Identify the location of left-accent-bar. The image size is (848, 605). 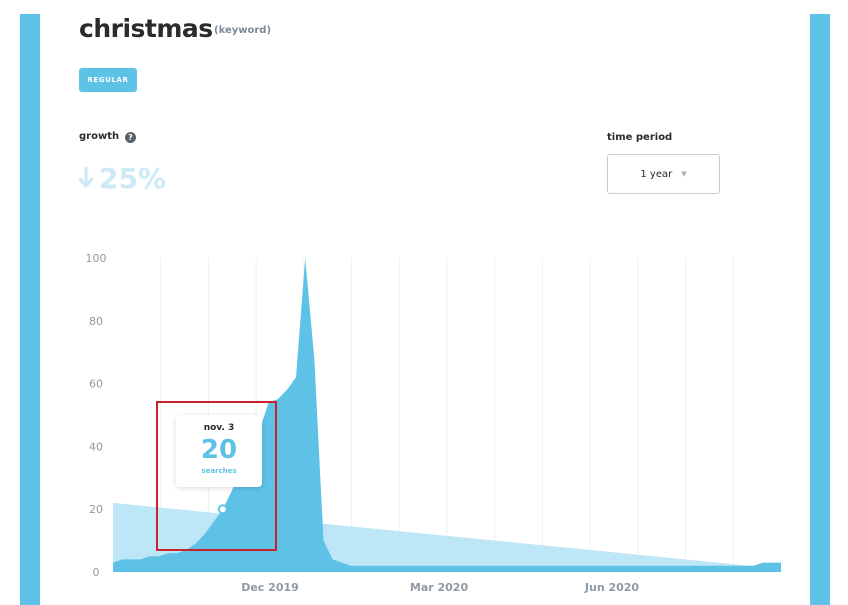
(30, 309).